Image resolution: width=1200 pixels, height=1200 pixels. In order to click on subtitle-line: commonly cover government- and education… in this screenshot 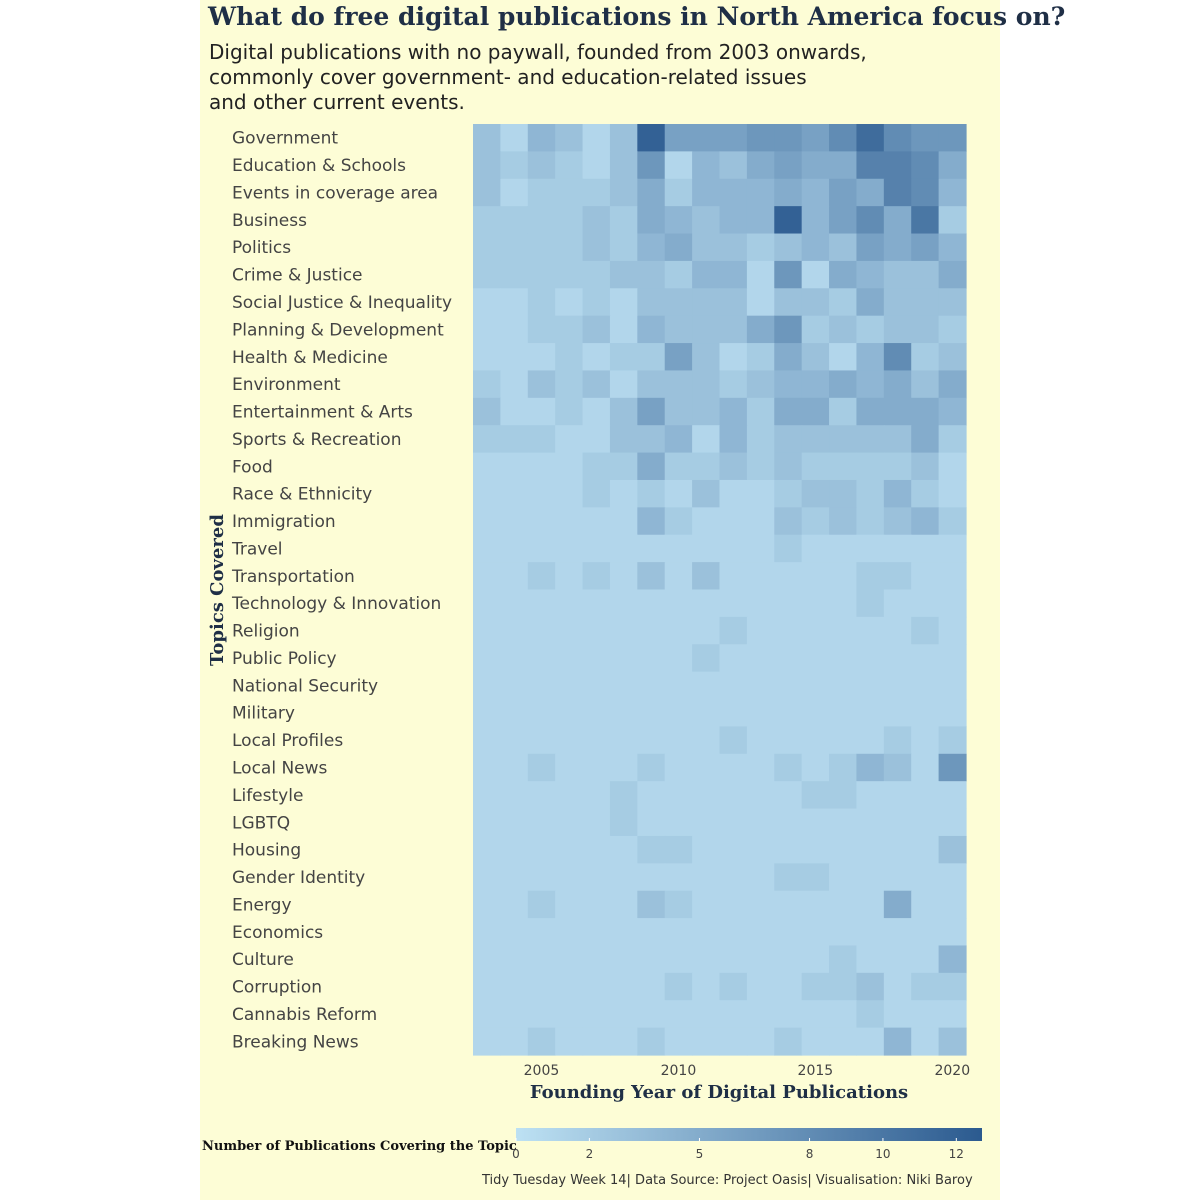, I will do `click(508, 77)`.